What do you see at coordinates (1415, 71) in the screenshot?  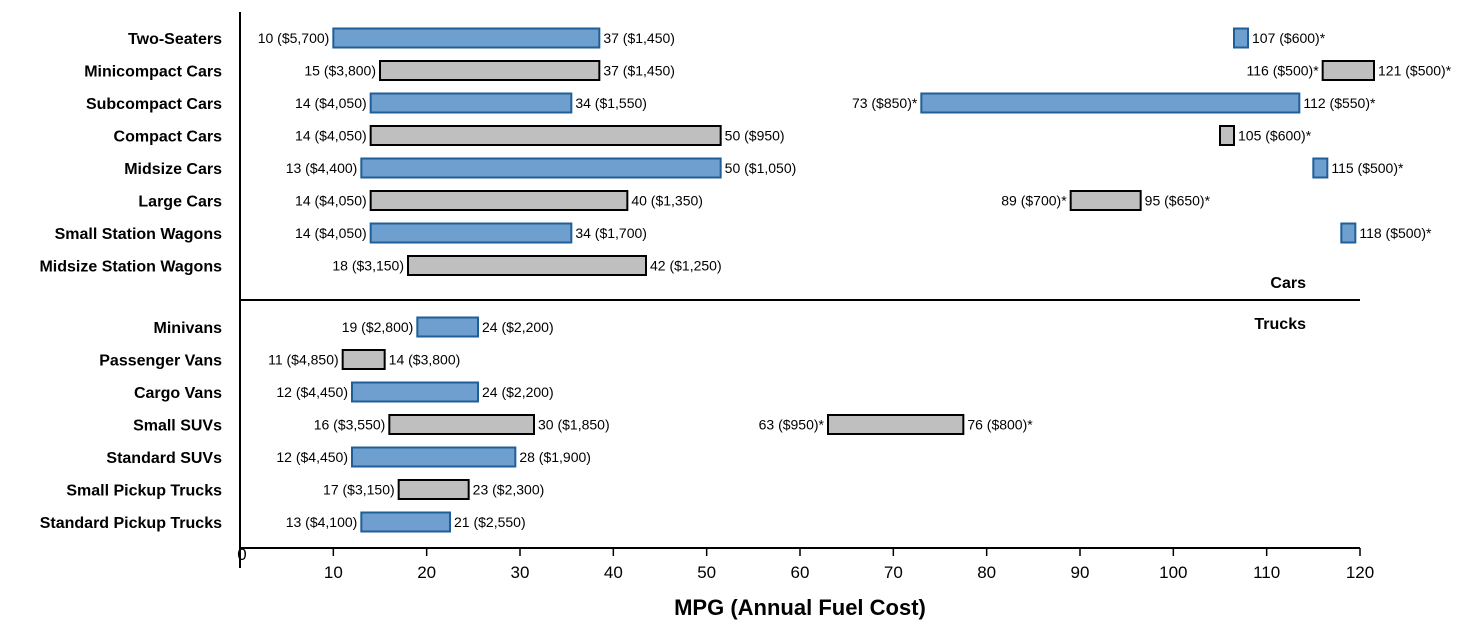 I see `range-max-label: 121 ($500)*` at bounding box center [1415, 71].